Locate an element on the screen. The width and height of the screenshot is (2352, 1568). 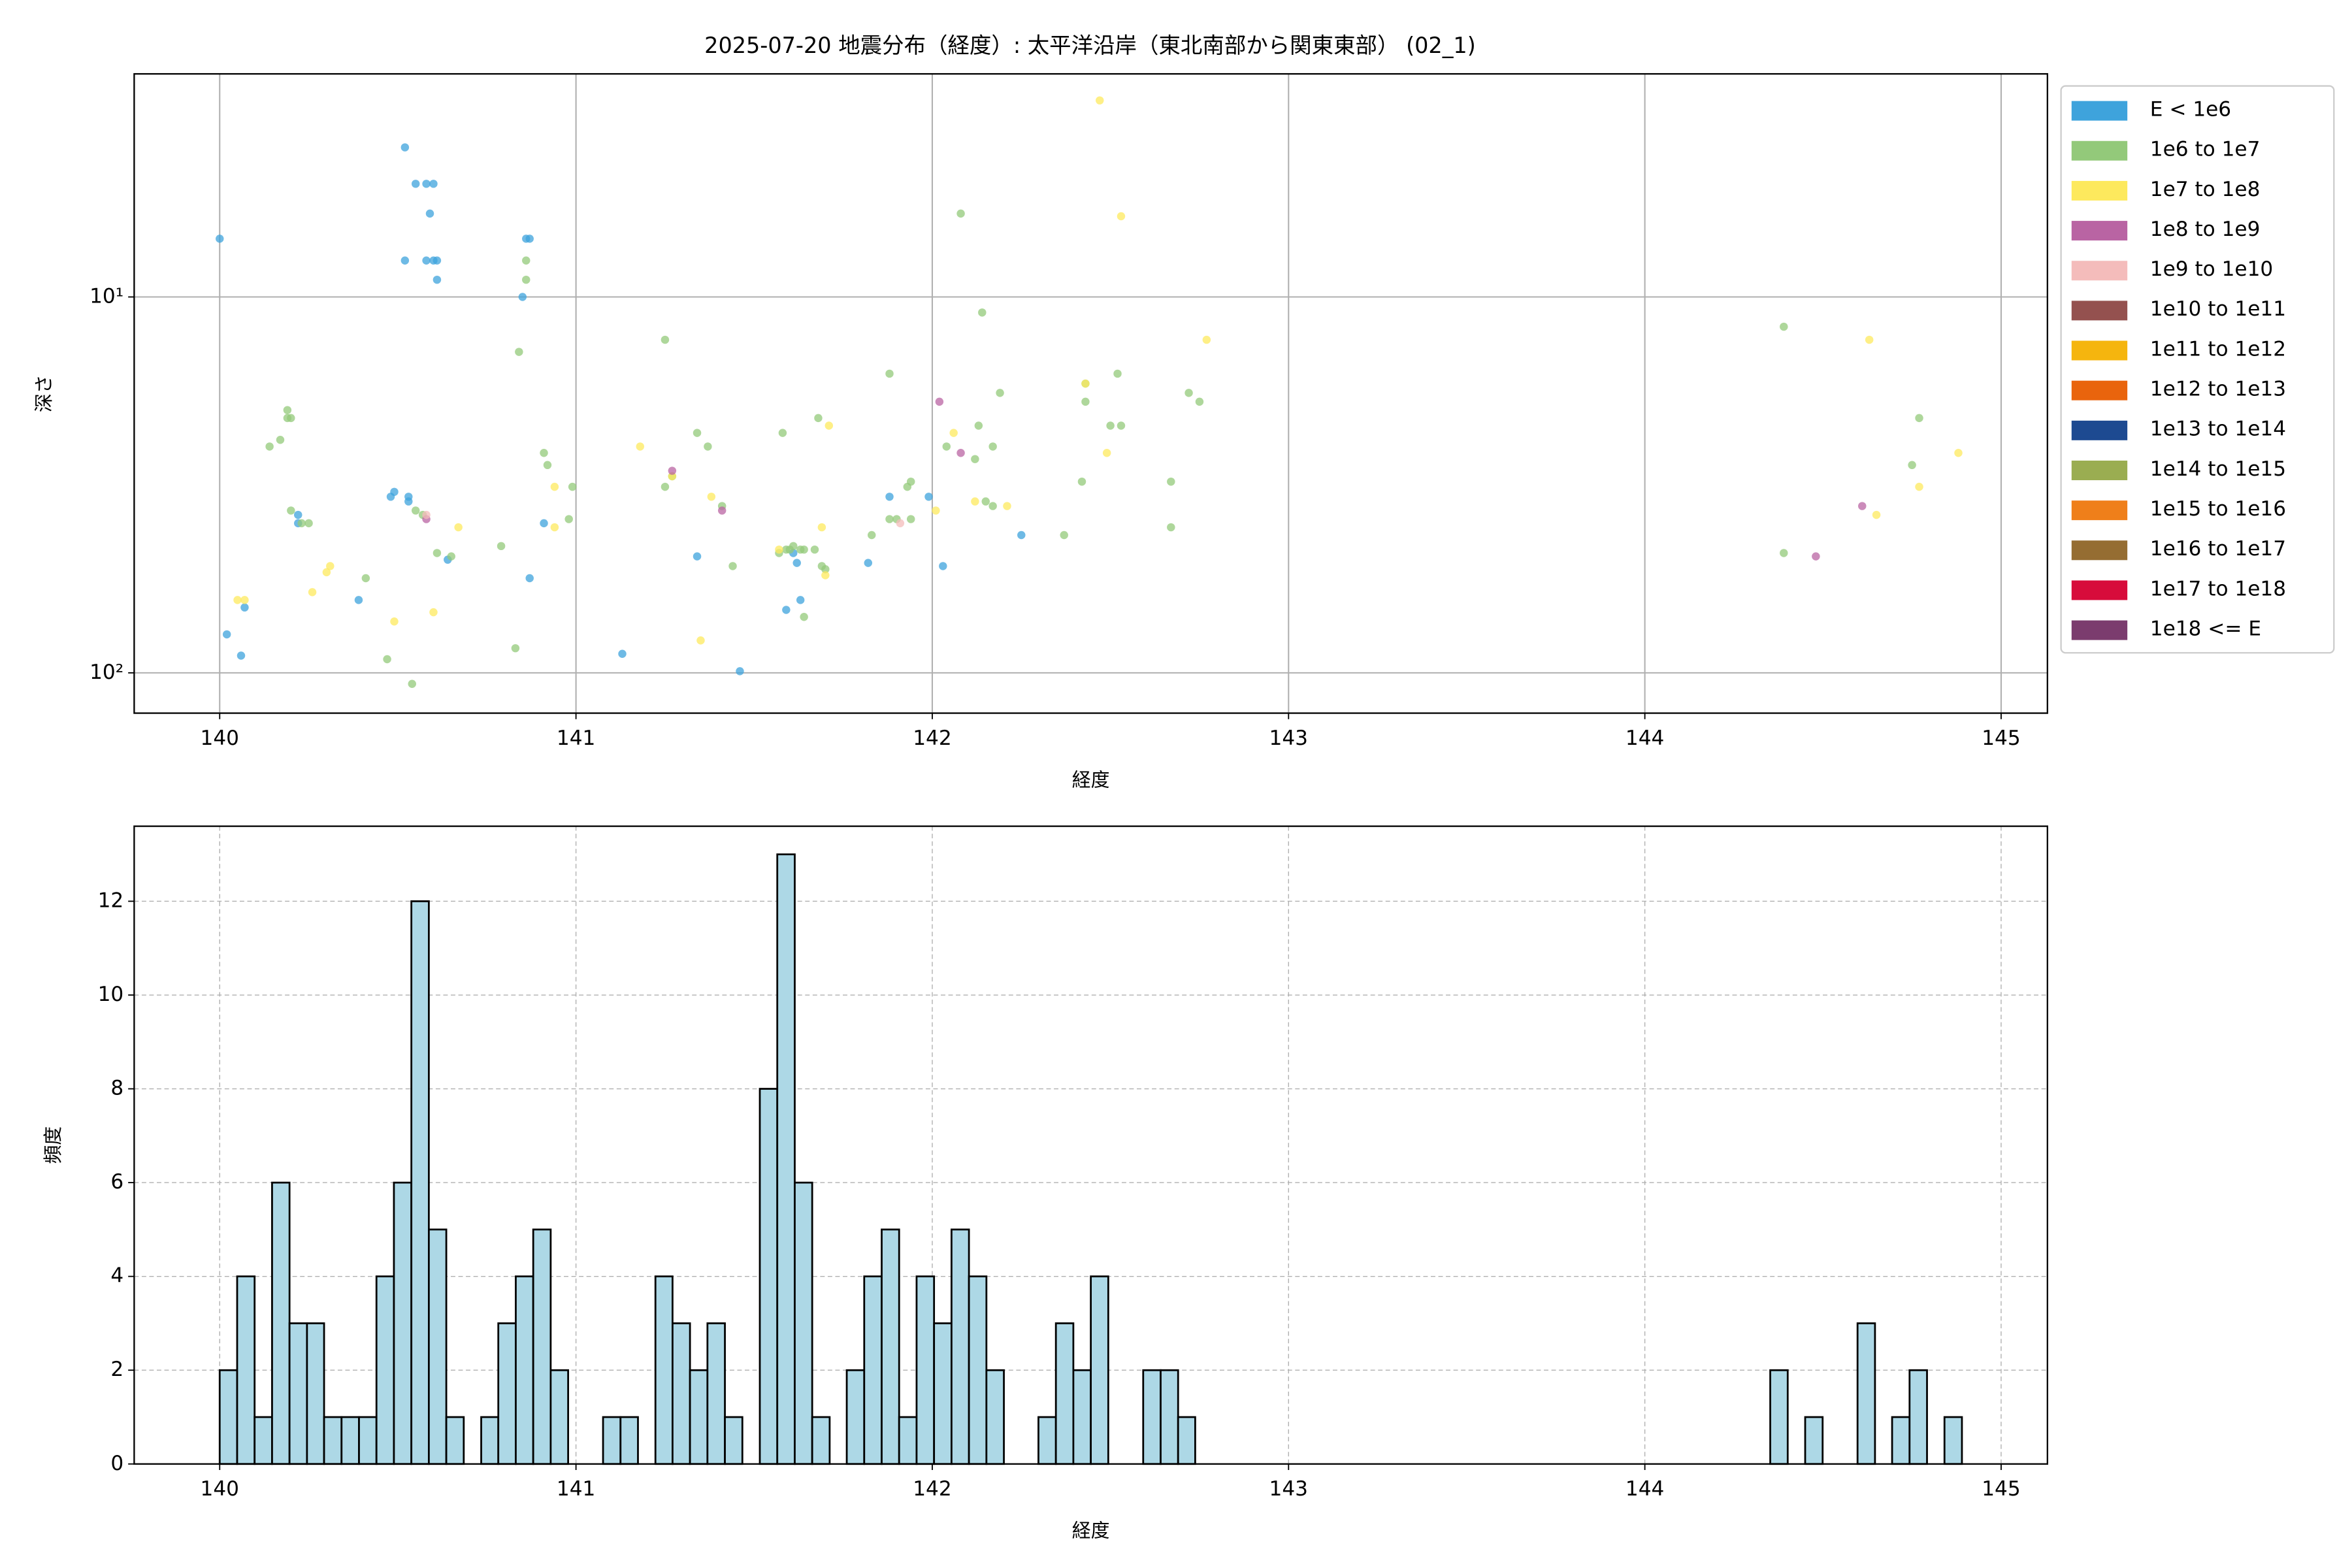
x-tick-label: 145 is located at coordinates (2001, 1489).